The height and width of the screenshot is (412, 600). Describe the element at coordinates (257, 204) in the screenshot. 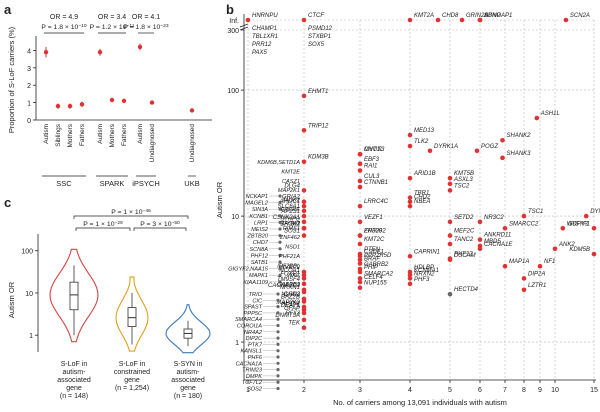

I see `panel-b-gene-label: MAGEL2` at that location.